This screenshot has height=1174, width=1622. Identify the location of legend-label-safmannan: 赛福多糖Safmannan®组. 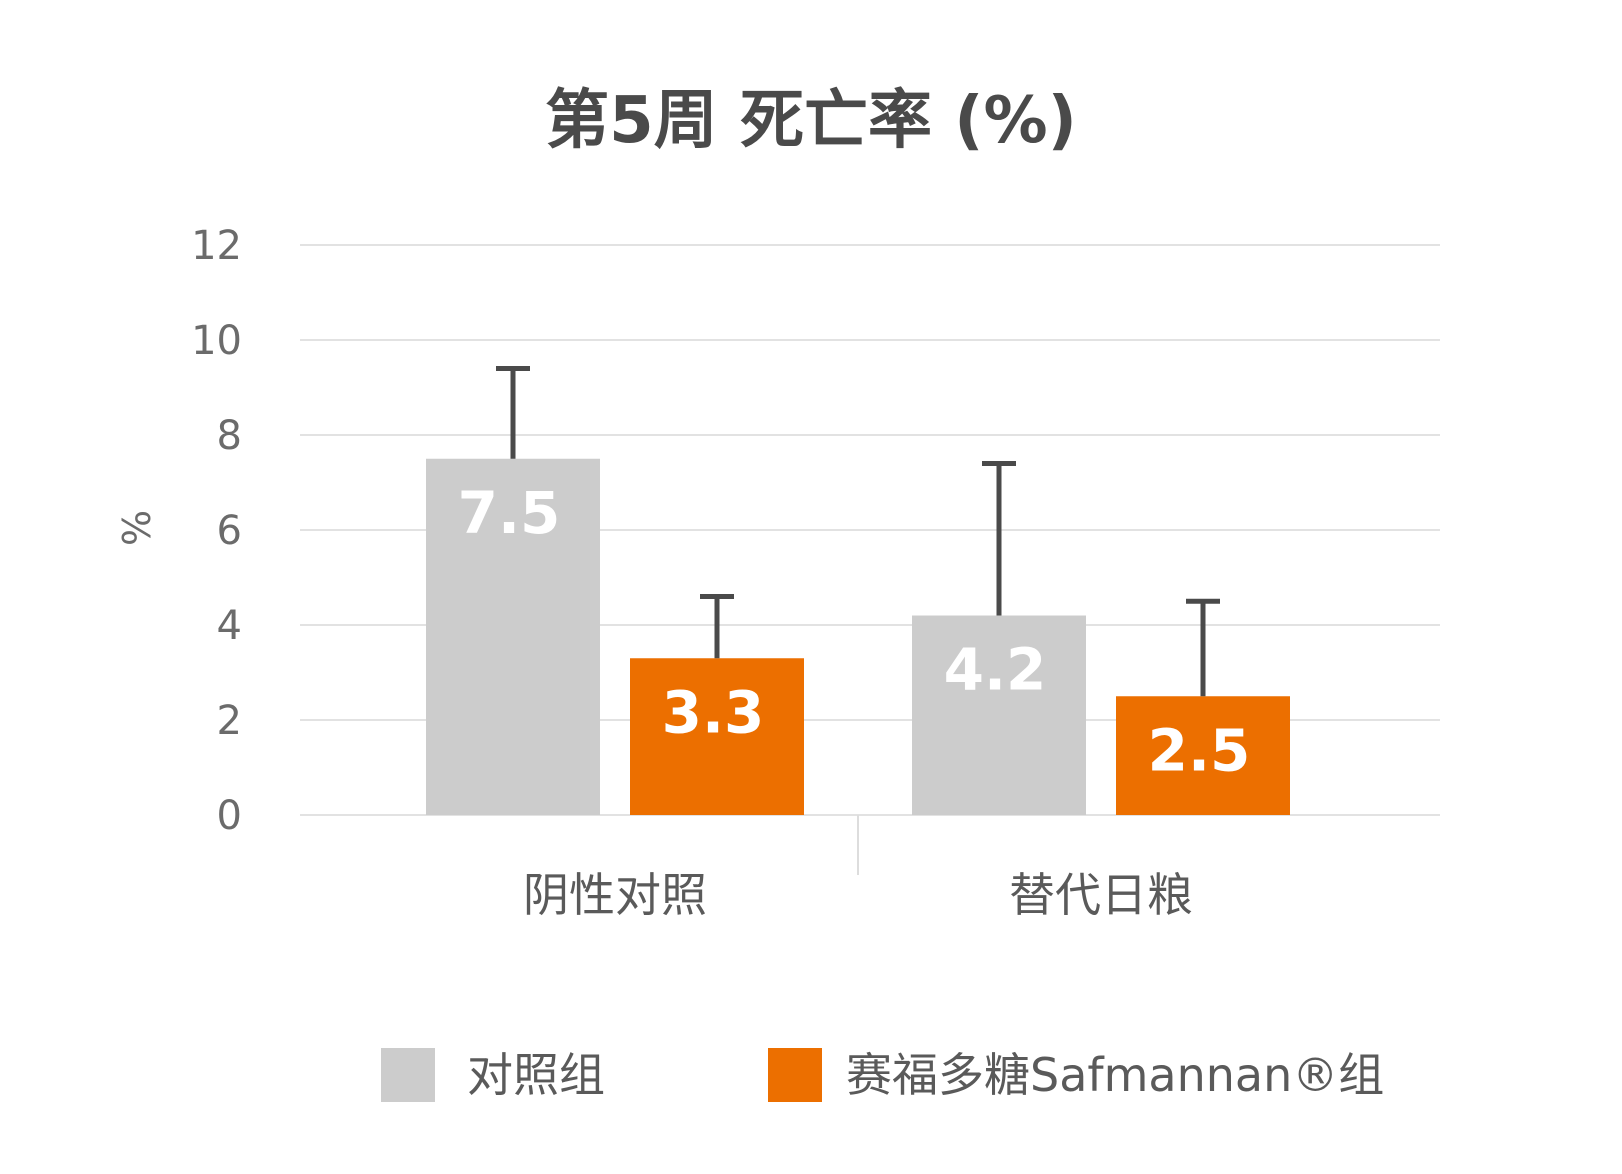
(1115, 1075).